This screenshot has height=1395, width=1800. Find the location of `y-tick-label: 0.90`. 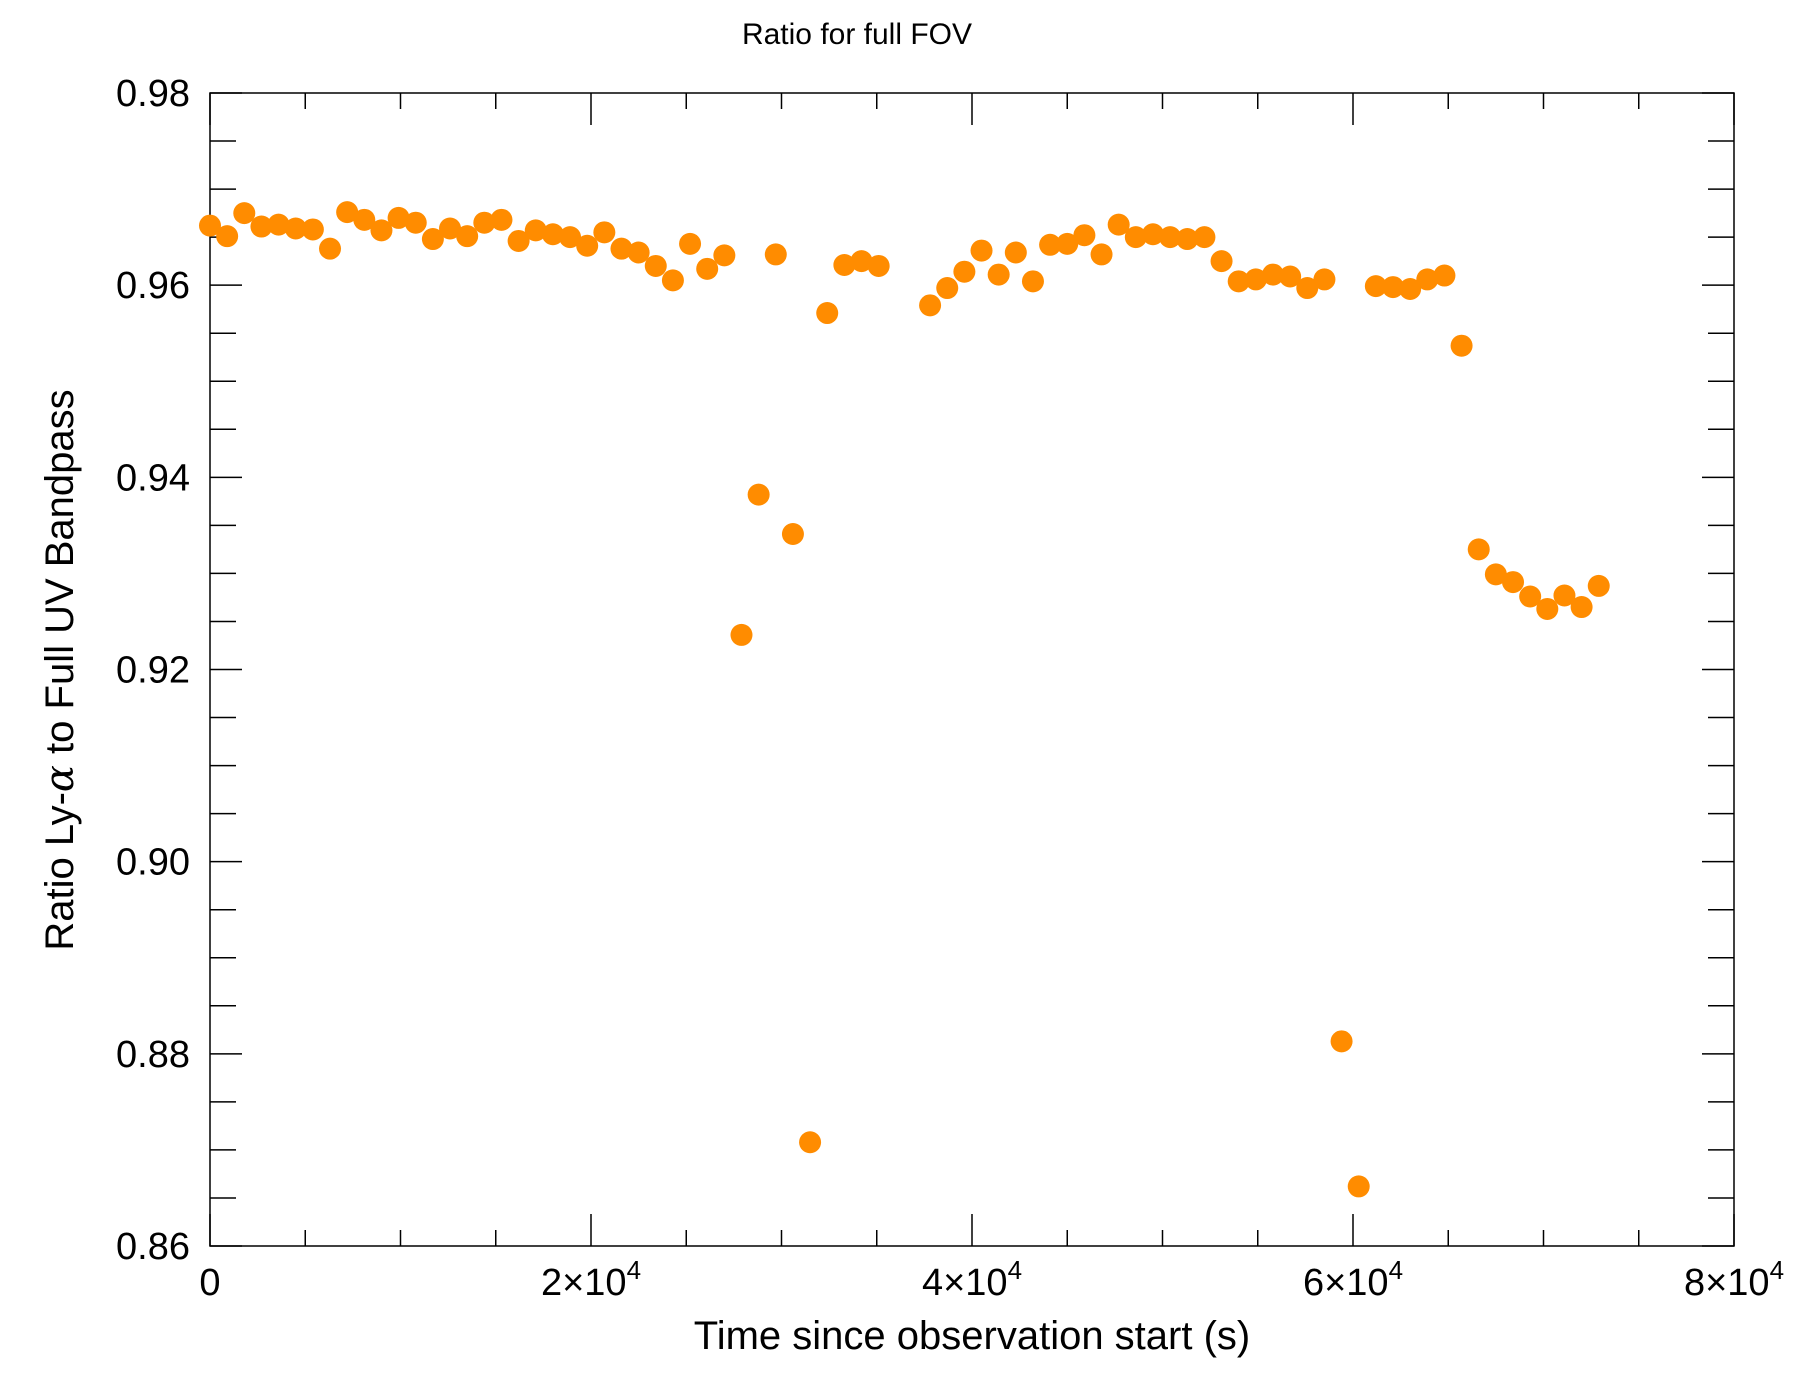

y-tick-label: 0.90 is located at coordinates (153, 863).